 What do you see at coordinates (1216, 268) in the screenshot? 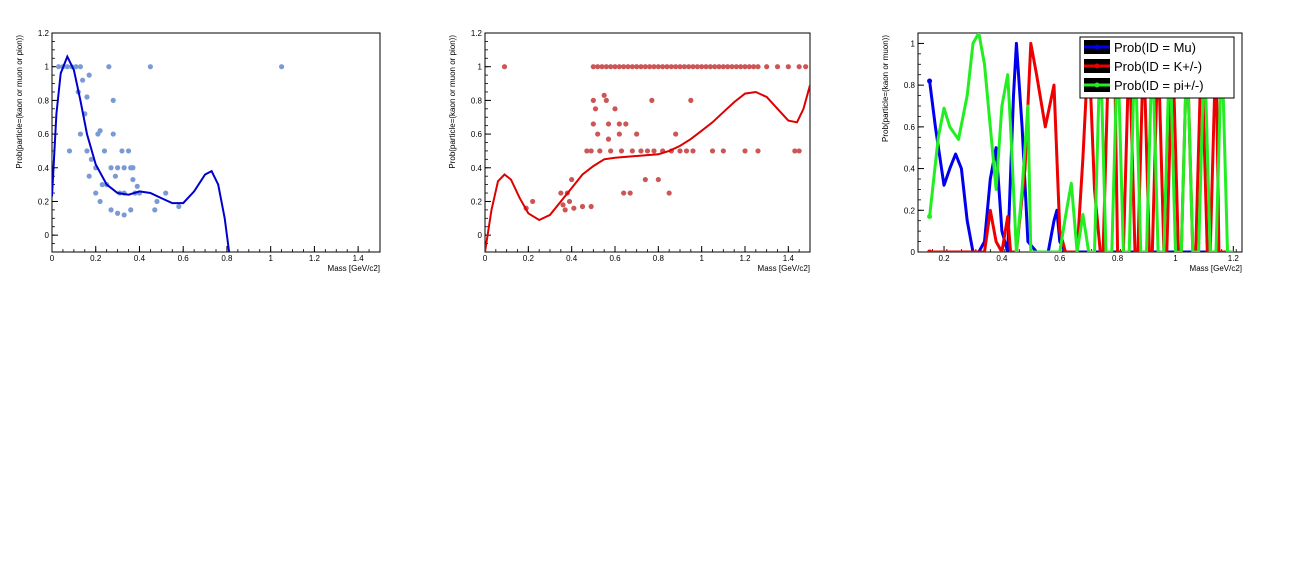
I see `x-axis-title: Mass [GeV/c2]` at bounding box center [1216, 268].